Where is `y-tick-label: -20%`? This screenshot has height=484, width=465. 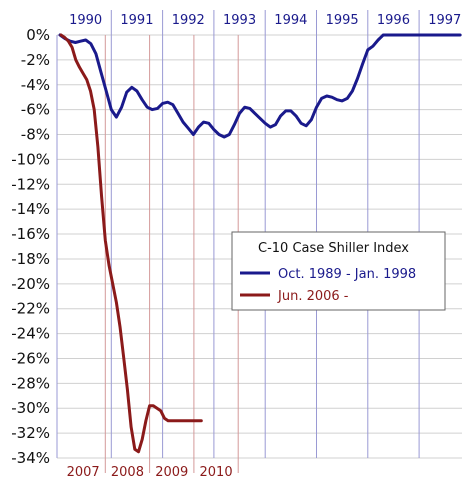 y-tick-label: -20% is located at coordinates (30, 284).